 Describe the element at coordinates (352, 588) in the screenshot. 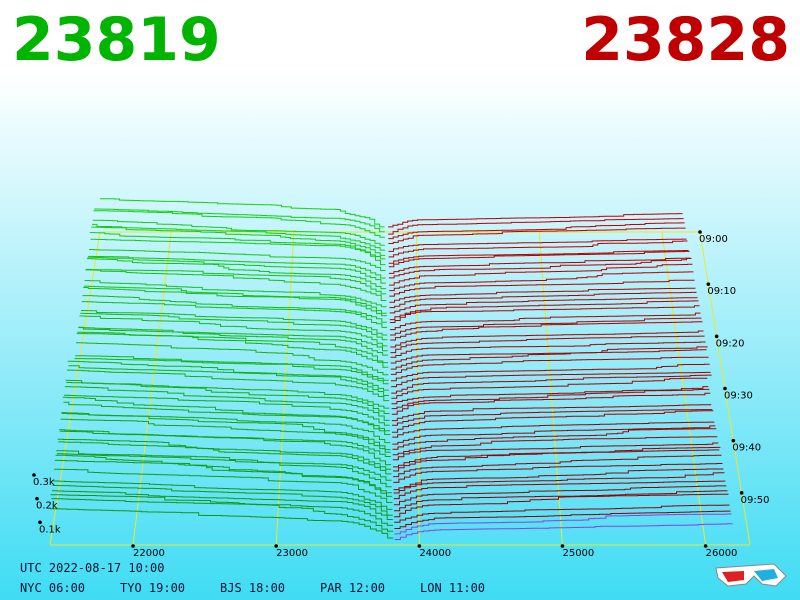

I see `zone-clock: PAR 12:00` at that location.